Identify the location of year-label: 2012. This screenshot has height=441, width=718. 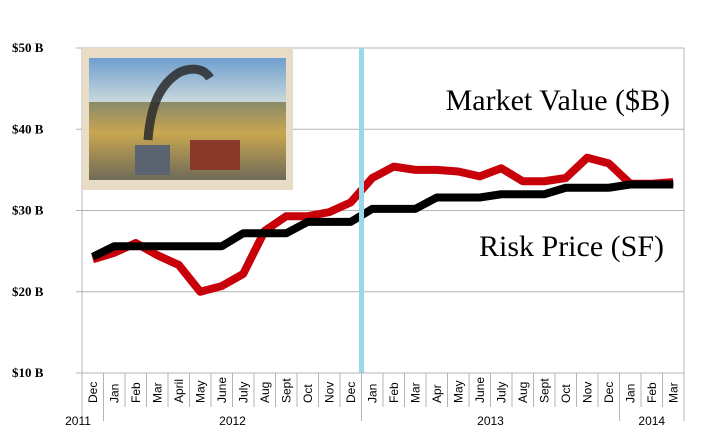
(232, 421).